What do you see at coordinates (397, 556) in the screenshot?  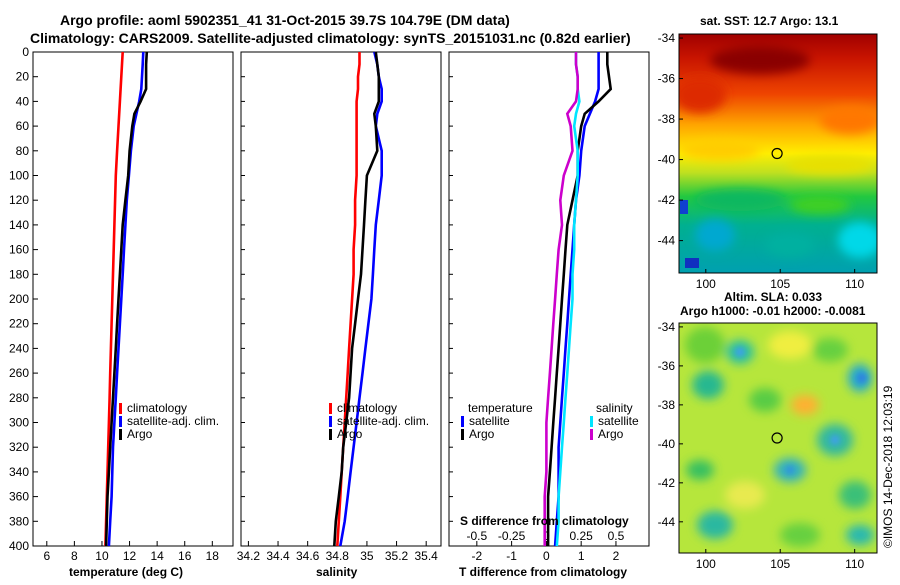 I see `x-tick-label: 35.2` at bounding box center [397, 556].